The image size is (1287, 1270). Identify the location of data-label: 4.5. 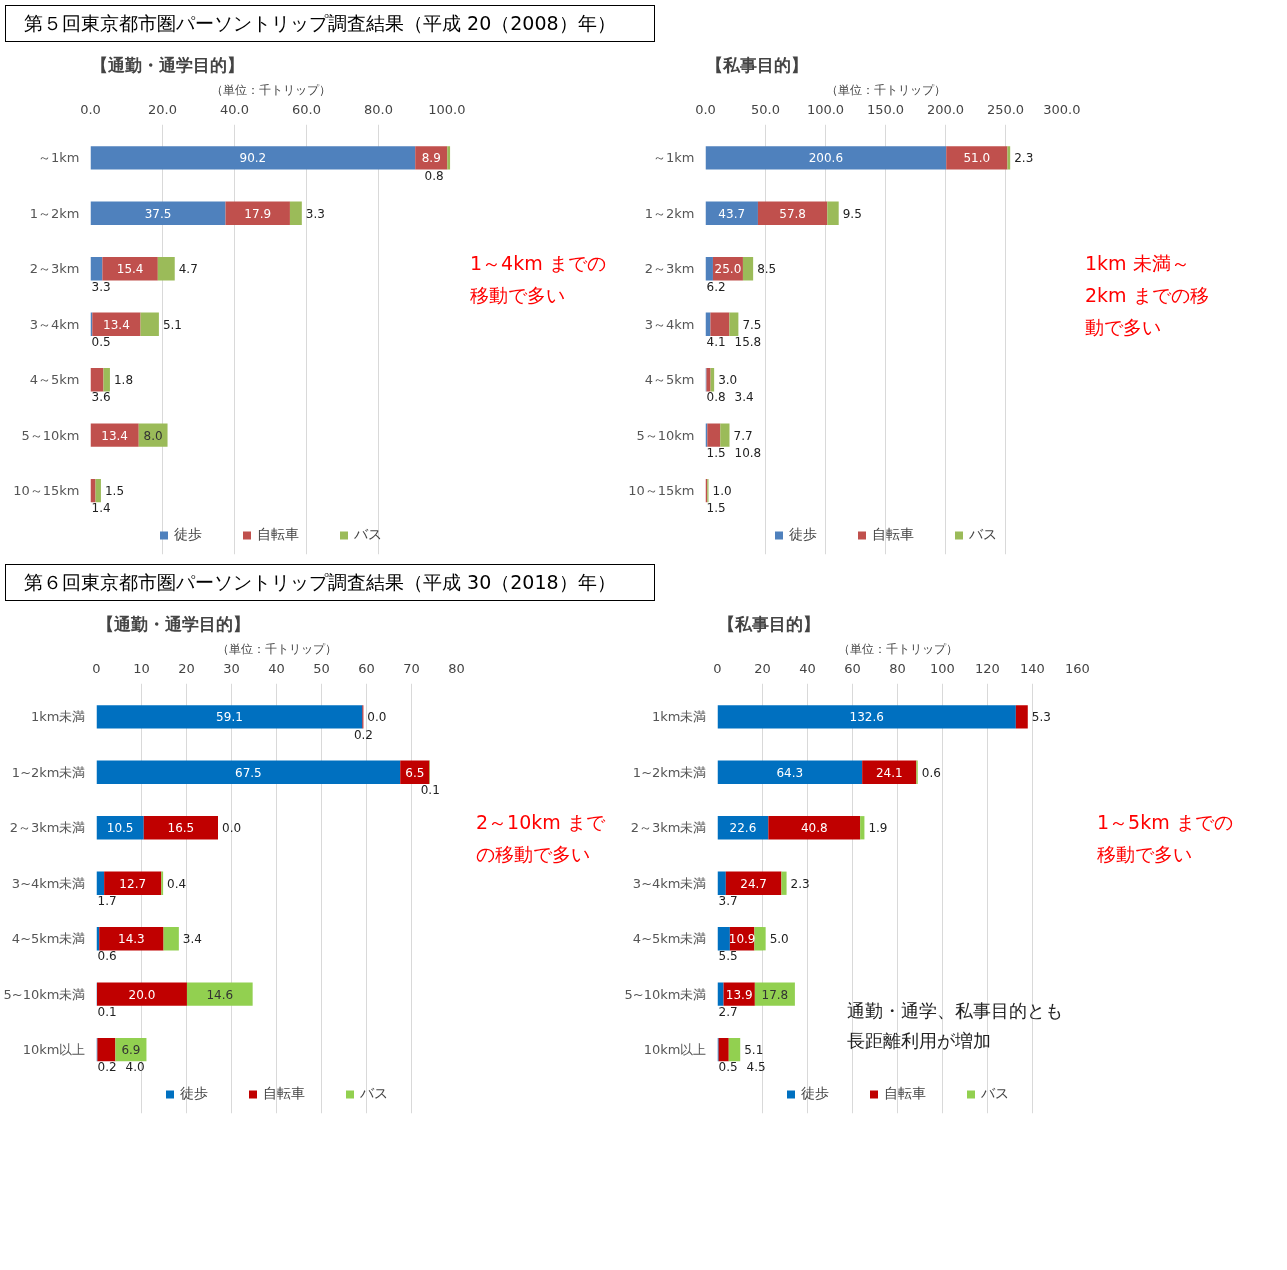
(756, 1067).